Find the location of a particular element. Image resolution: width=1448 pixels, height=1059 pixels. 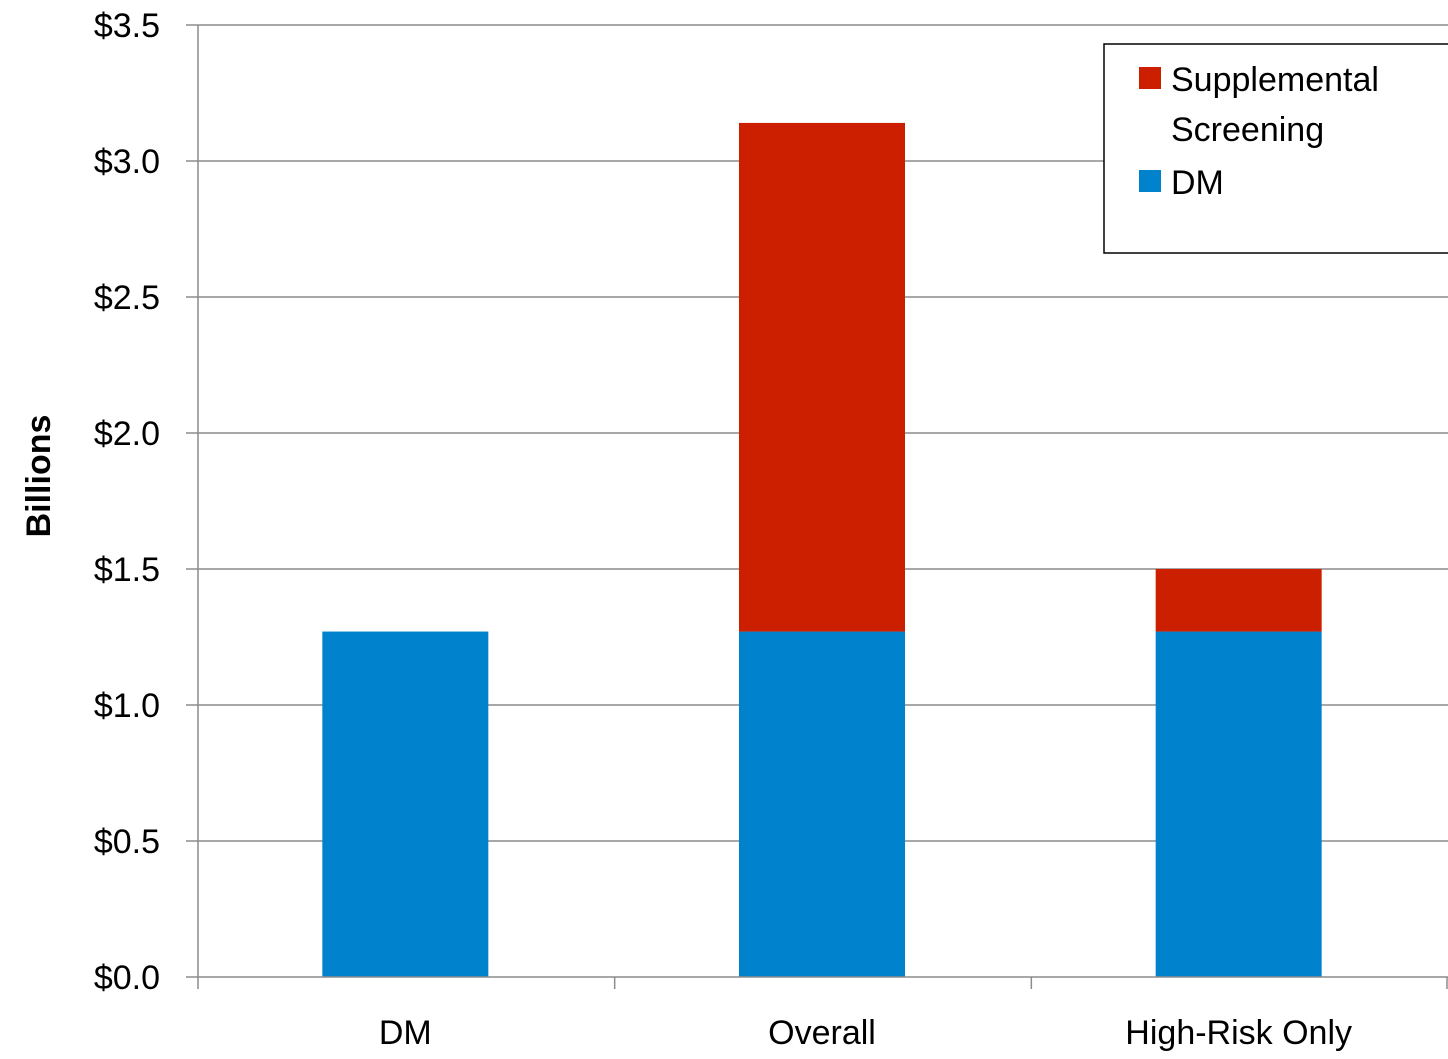

y-tick-label: $0.5 is located at coordinates (127, 842).